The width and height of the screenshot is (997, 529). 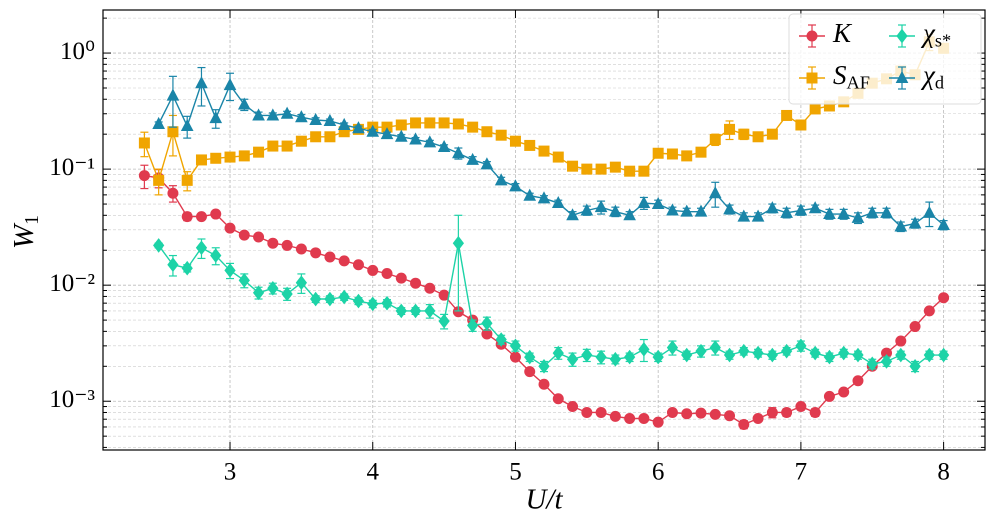 I want to click on y-tick-label: 10⁻², so click(x=72, y=283).